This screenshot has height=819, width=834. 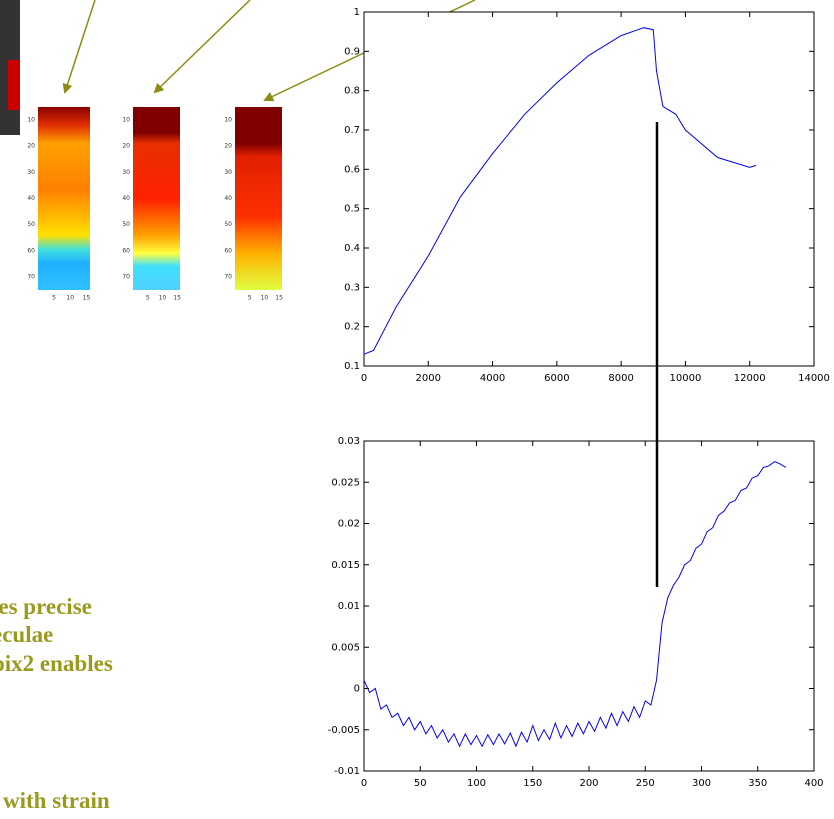 What do you see at coordinates (352, 209) in the screenshot?
I see `y-tick-label: 0.5` at bounding box center [352, 209].